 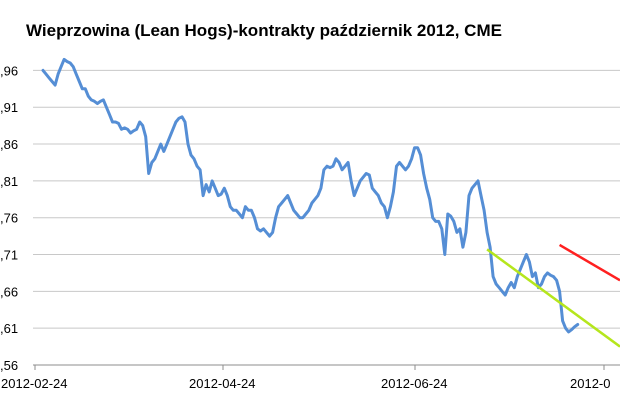 What do you see at coordinates (305, 378) in the screenshot?
I see `x-axis-ticks: 2012-02-24 2012-04-24 2012-06-24 2012-0` at bounding box center [305, 378].